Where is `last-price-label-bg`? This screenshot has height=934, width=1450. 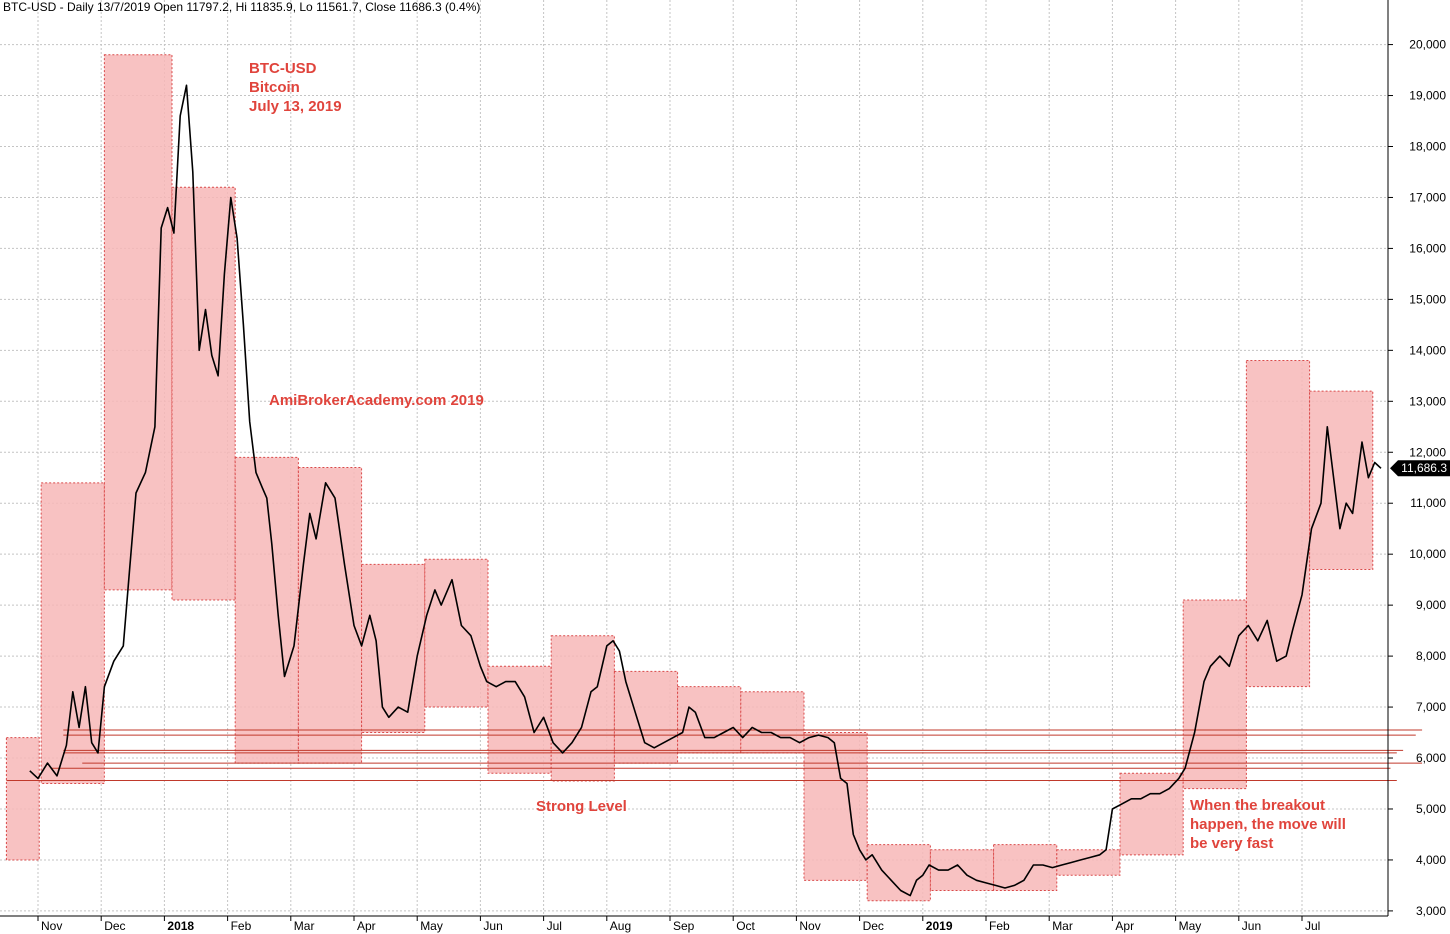
last-price-label-bg is located at coordinates (1420, 468).